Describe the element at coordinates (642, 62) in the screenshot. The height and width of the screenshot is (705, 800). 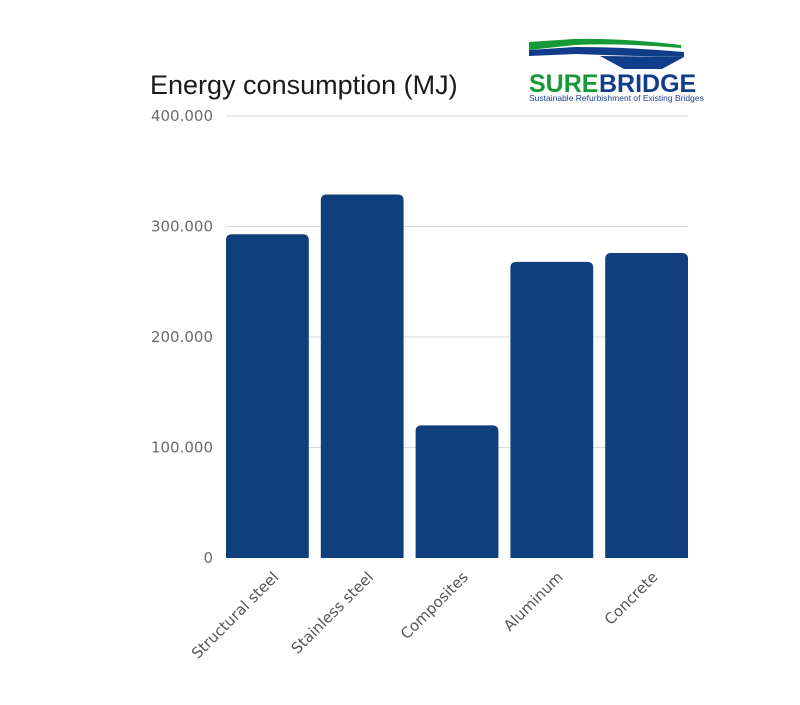
I see `logo-bridge-blue-span` at that location.